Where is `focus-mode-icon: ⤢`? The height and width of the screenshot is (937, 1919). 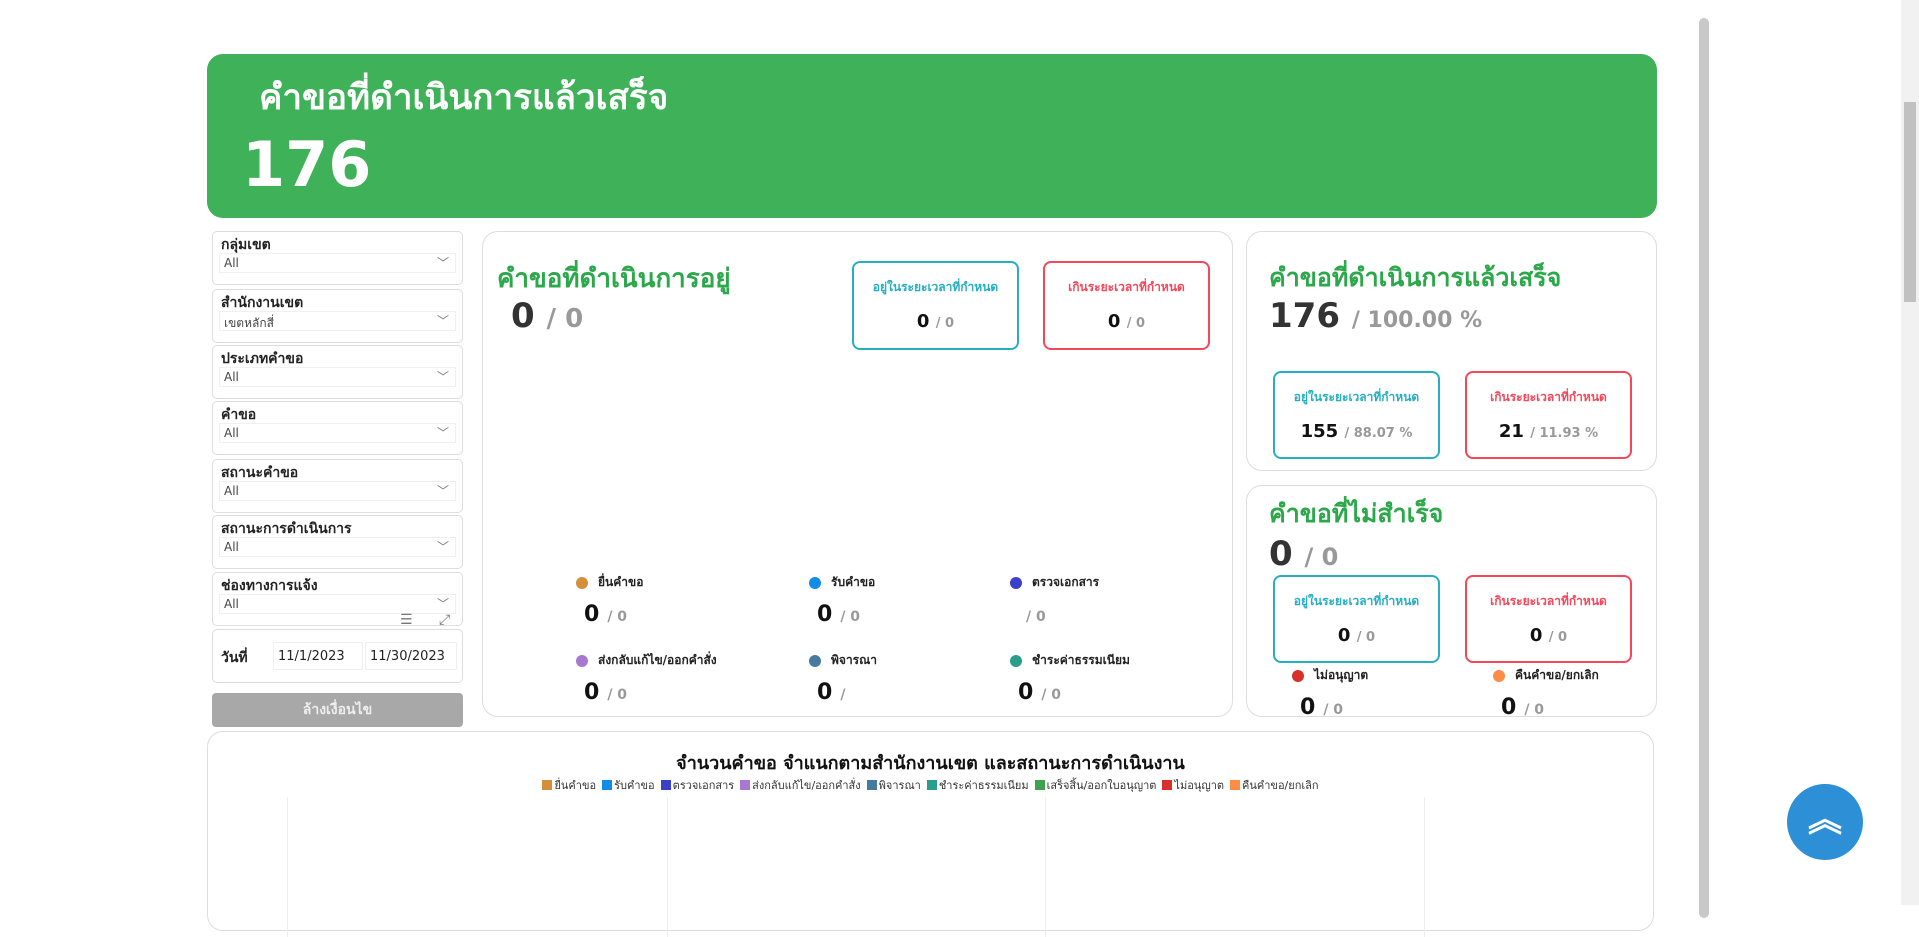 focus-mode-icon: ⤢ is located at coordinates (445, 620).